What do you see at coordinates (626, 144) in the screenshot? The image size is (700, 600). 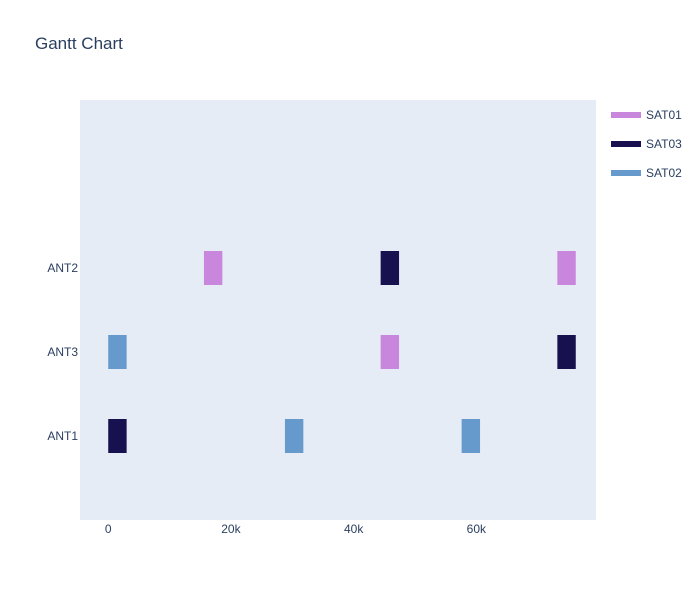 I see `legend-swatch-sat03` at bounding box center [626, 144].